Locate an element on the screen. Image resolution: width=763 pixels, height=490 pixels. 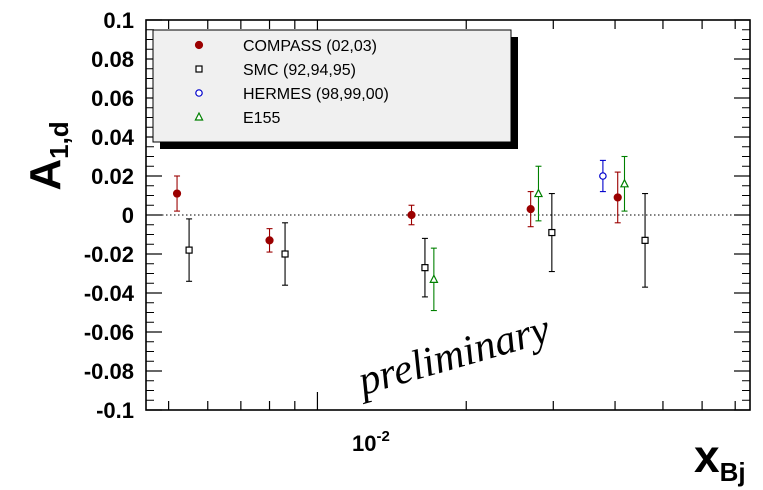
legend-box is located at coordinates (332, 86).